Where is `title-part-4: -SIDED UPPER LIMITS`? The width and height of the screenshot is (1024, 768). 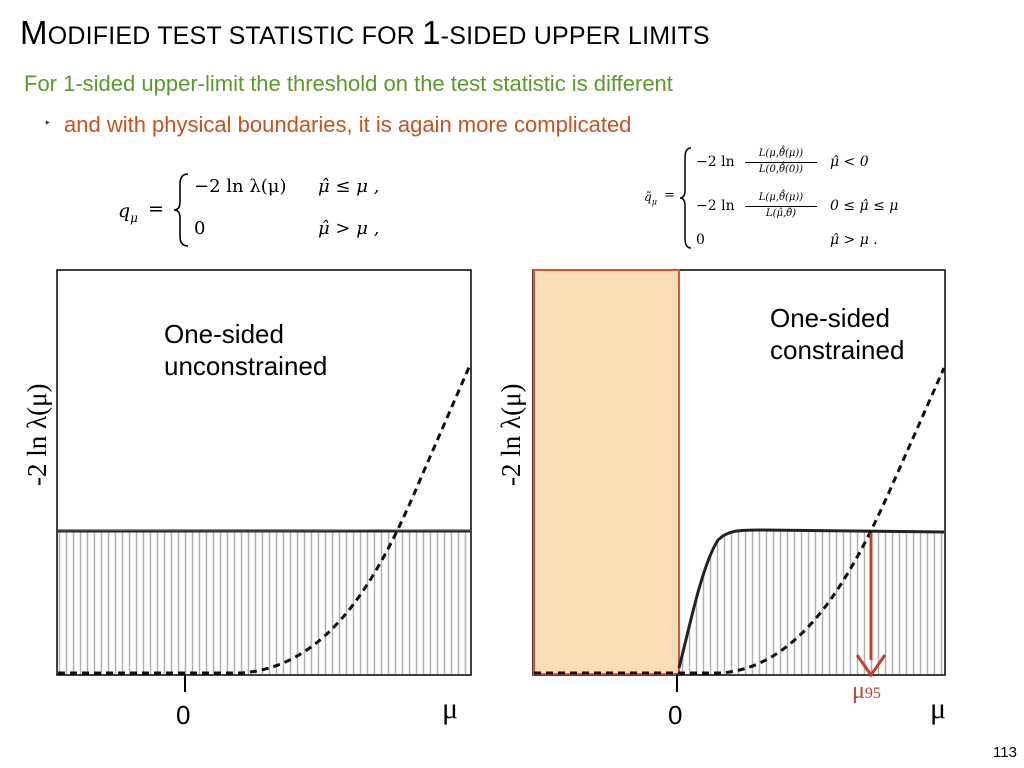
title-part-4: -SIDED UPPER LIMITS is located at coordinates (575, 36).